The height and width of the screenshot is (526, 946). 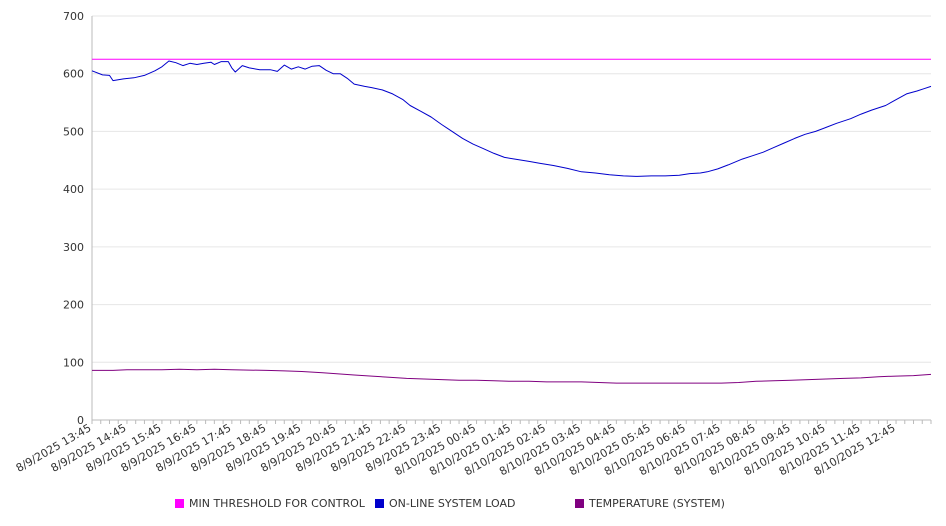 What do you see at coordinates (579, 503) in the screenshot?
I see `legend-swatch-temperature` at bounding box center [579, 503].